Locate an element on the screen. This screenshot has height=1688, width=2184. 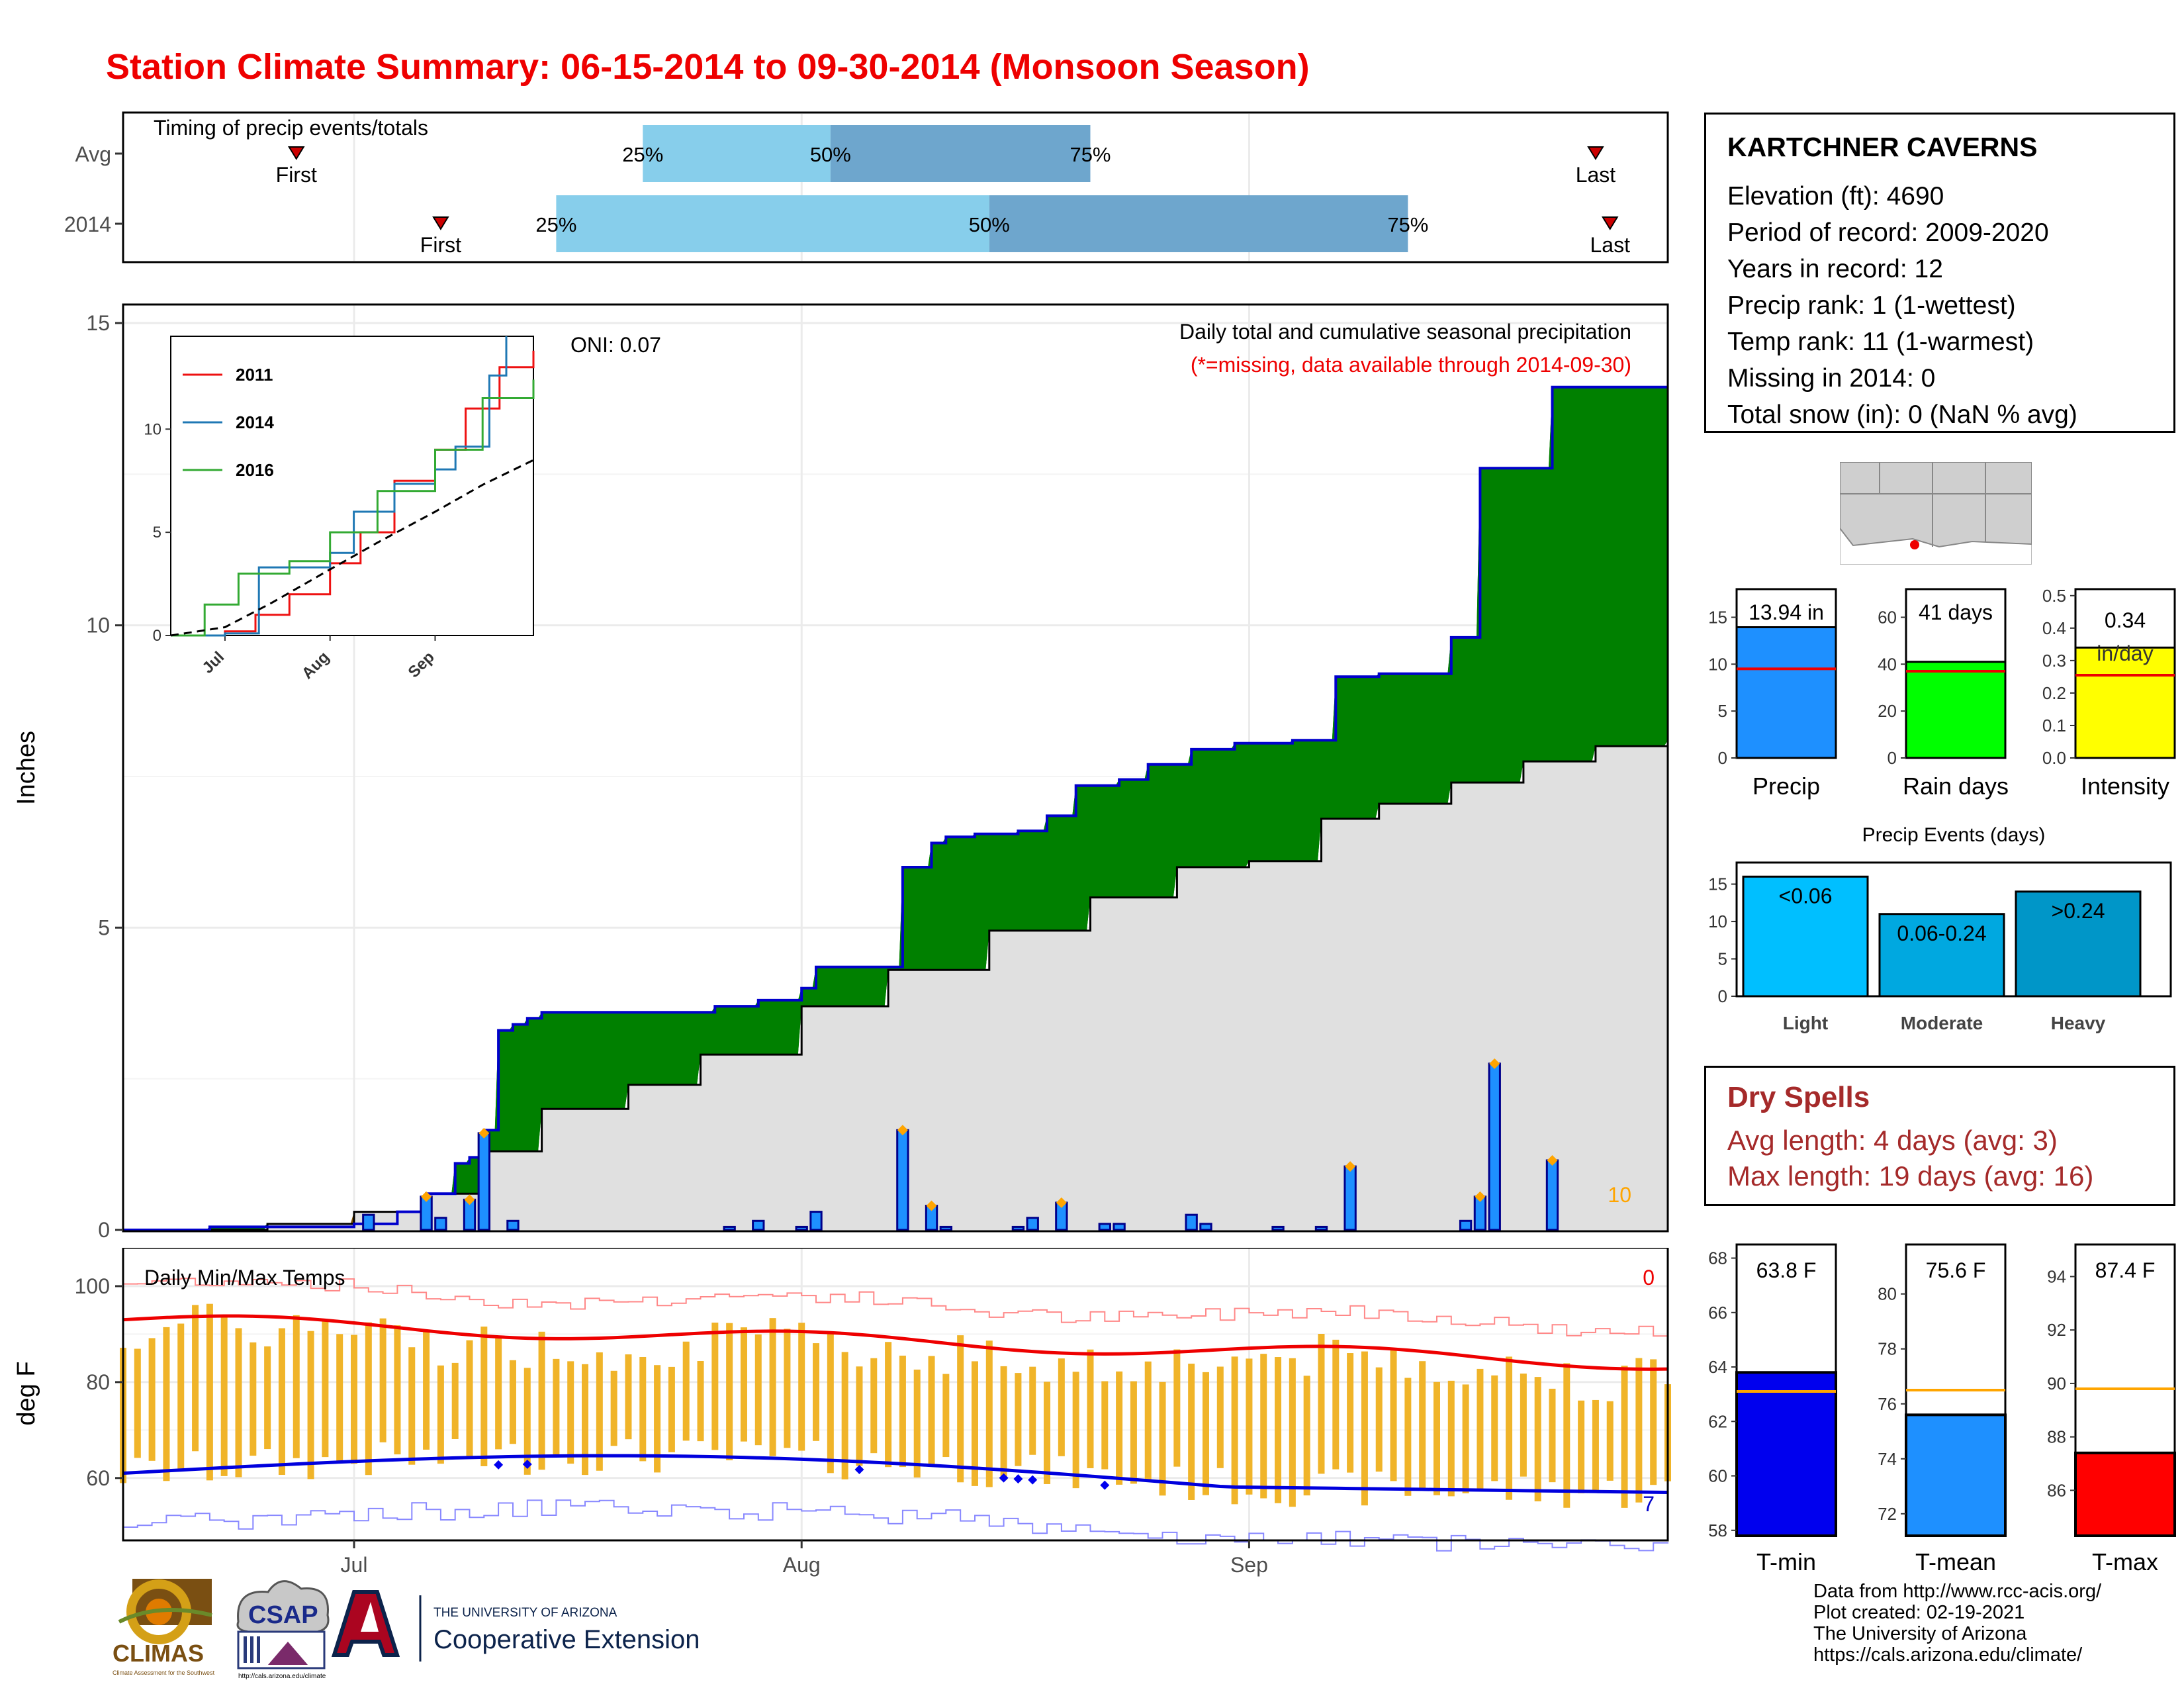
temp-summary-tick-label: 86 is located at coordinates (2056, 1490).